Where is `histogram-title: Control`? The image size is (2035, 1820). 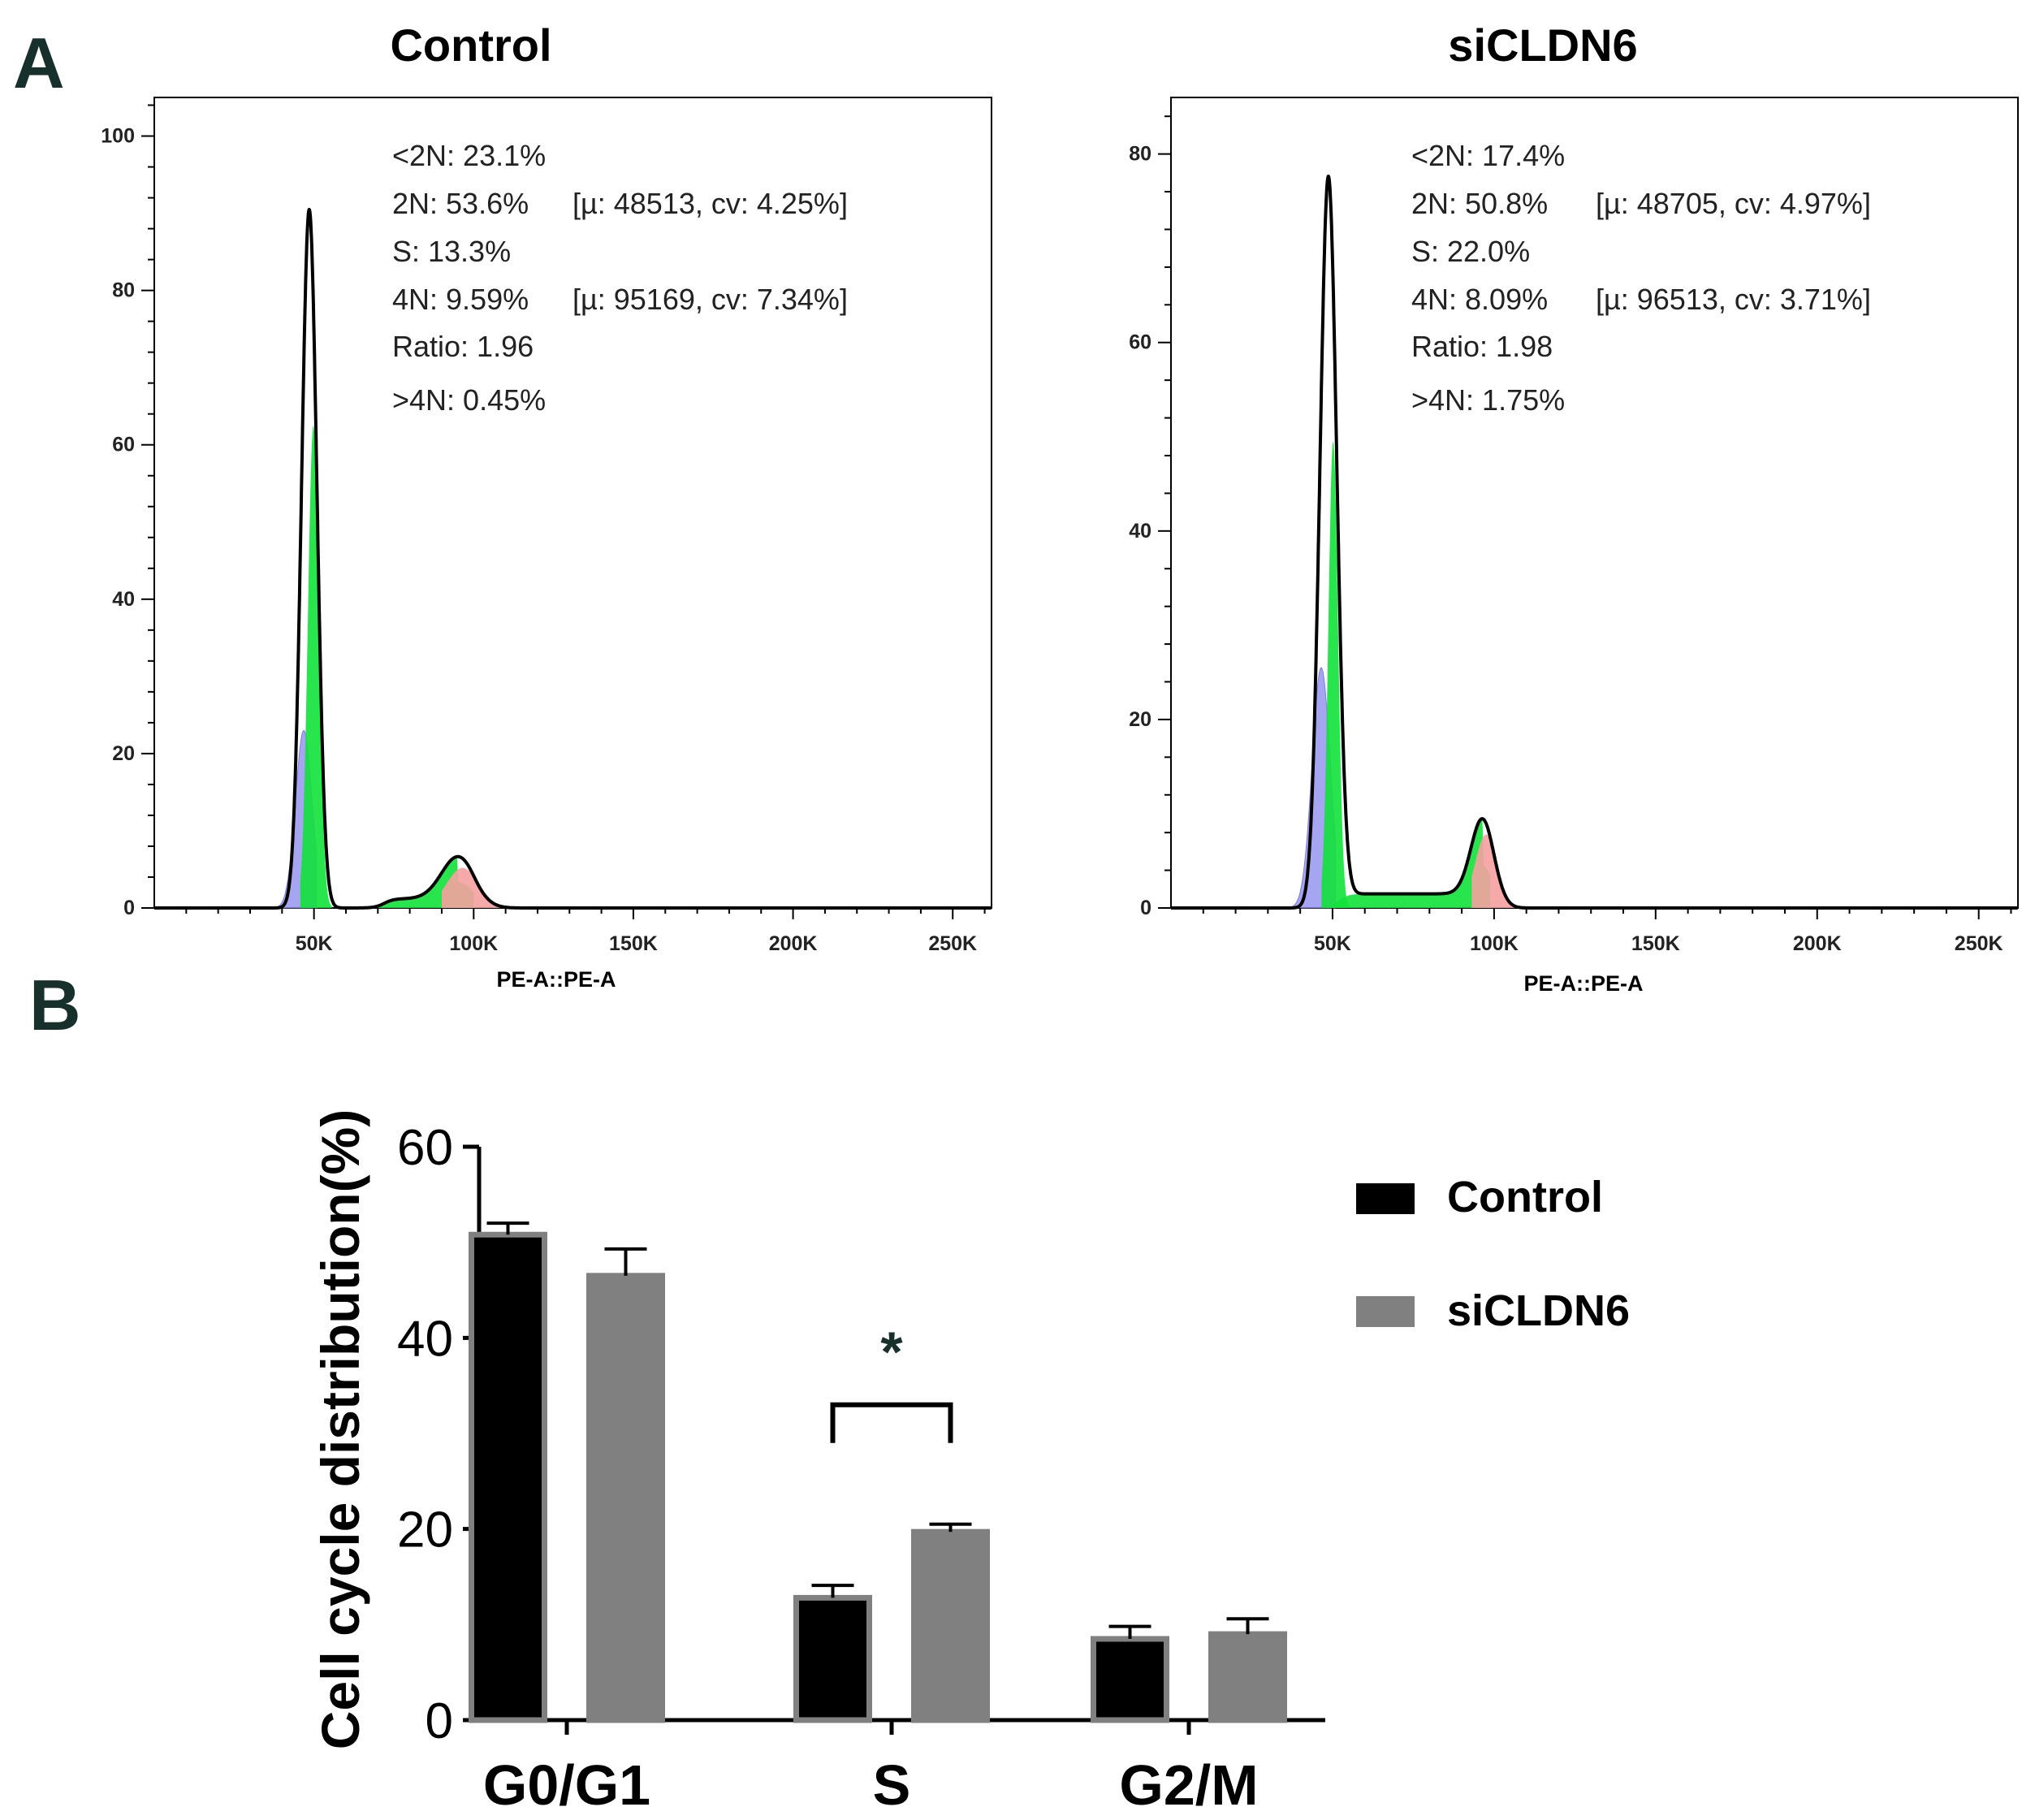 histogram-title: Control is located at coordinates (470, 45).